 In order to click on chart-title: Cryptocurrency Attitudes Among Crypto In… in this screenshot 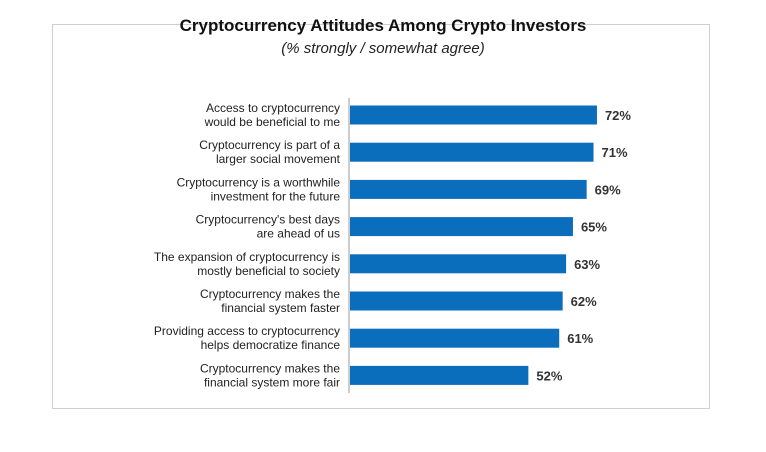, I will do `click(383, 25)`.